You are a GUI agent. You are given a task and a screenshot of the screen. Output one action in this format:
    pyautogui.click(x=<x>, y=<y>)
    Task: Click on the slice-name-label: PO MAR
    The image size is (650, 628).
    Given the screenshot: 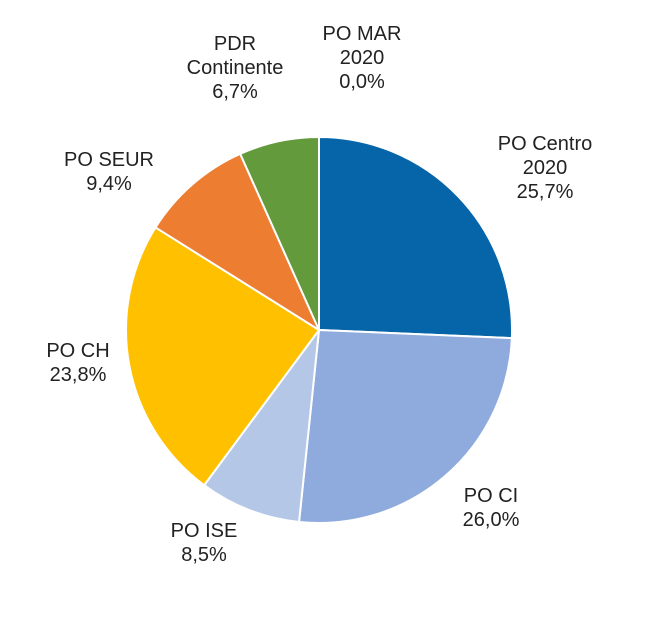 What is the action you would take?
    pyautogui.click(x=362, y=34)
    